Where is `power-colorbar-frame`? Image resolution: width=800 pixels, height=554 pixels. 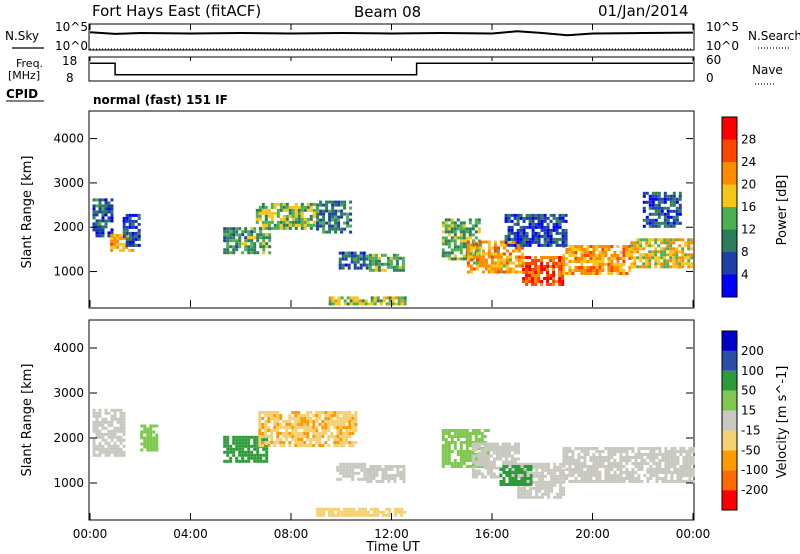
power-colorbar-frame is located at coordinates (729, 207).